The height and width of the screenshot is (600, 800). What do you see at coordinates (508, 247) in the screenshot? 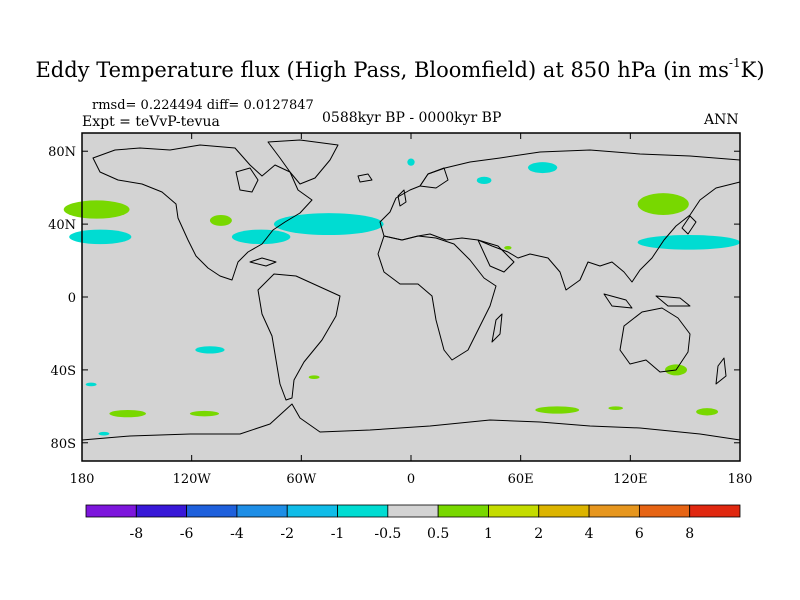
I see `anomaly-arabian-green` at bounding box center [508, 247].